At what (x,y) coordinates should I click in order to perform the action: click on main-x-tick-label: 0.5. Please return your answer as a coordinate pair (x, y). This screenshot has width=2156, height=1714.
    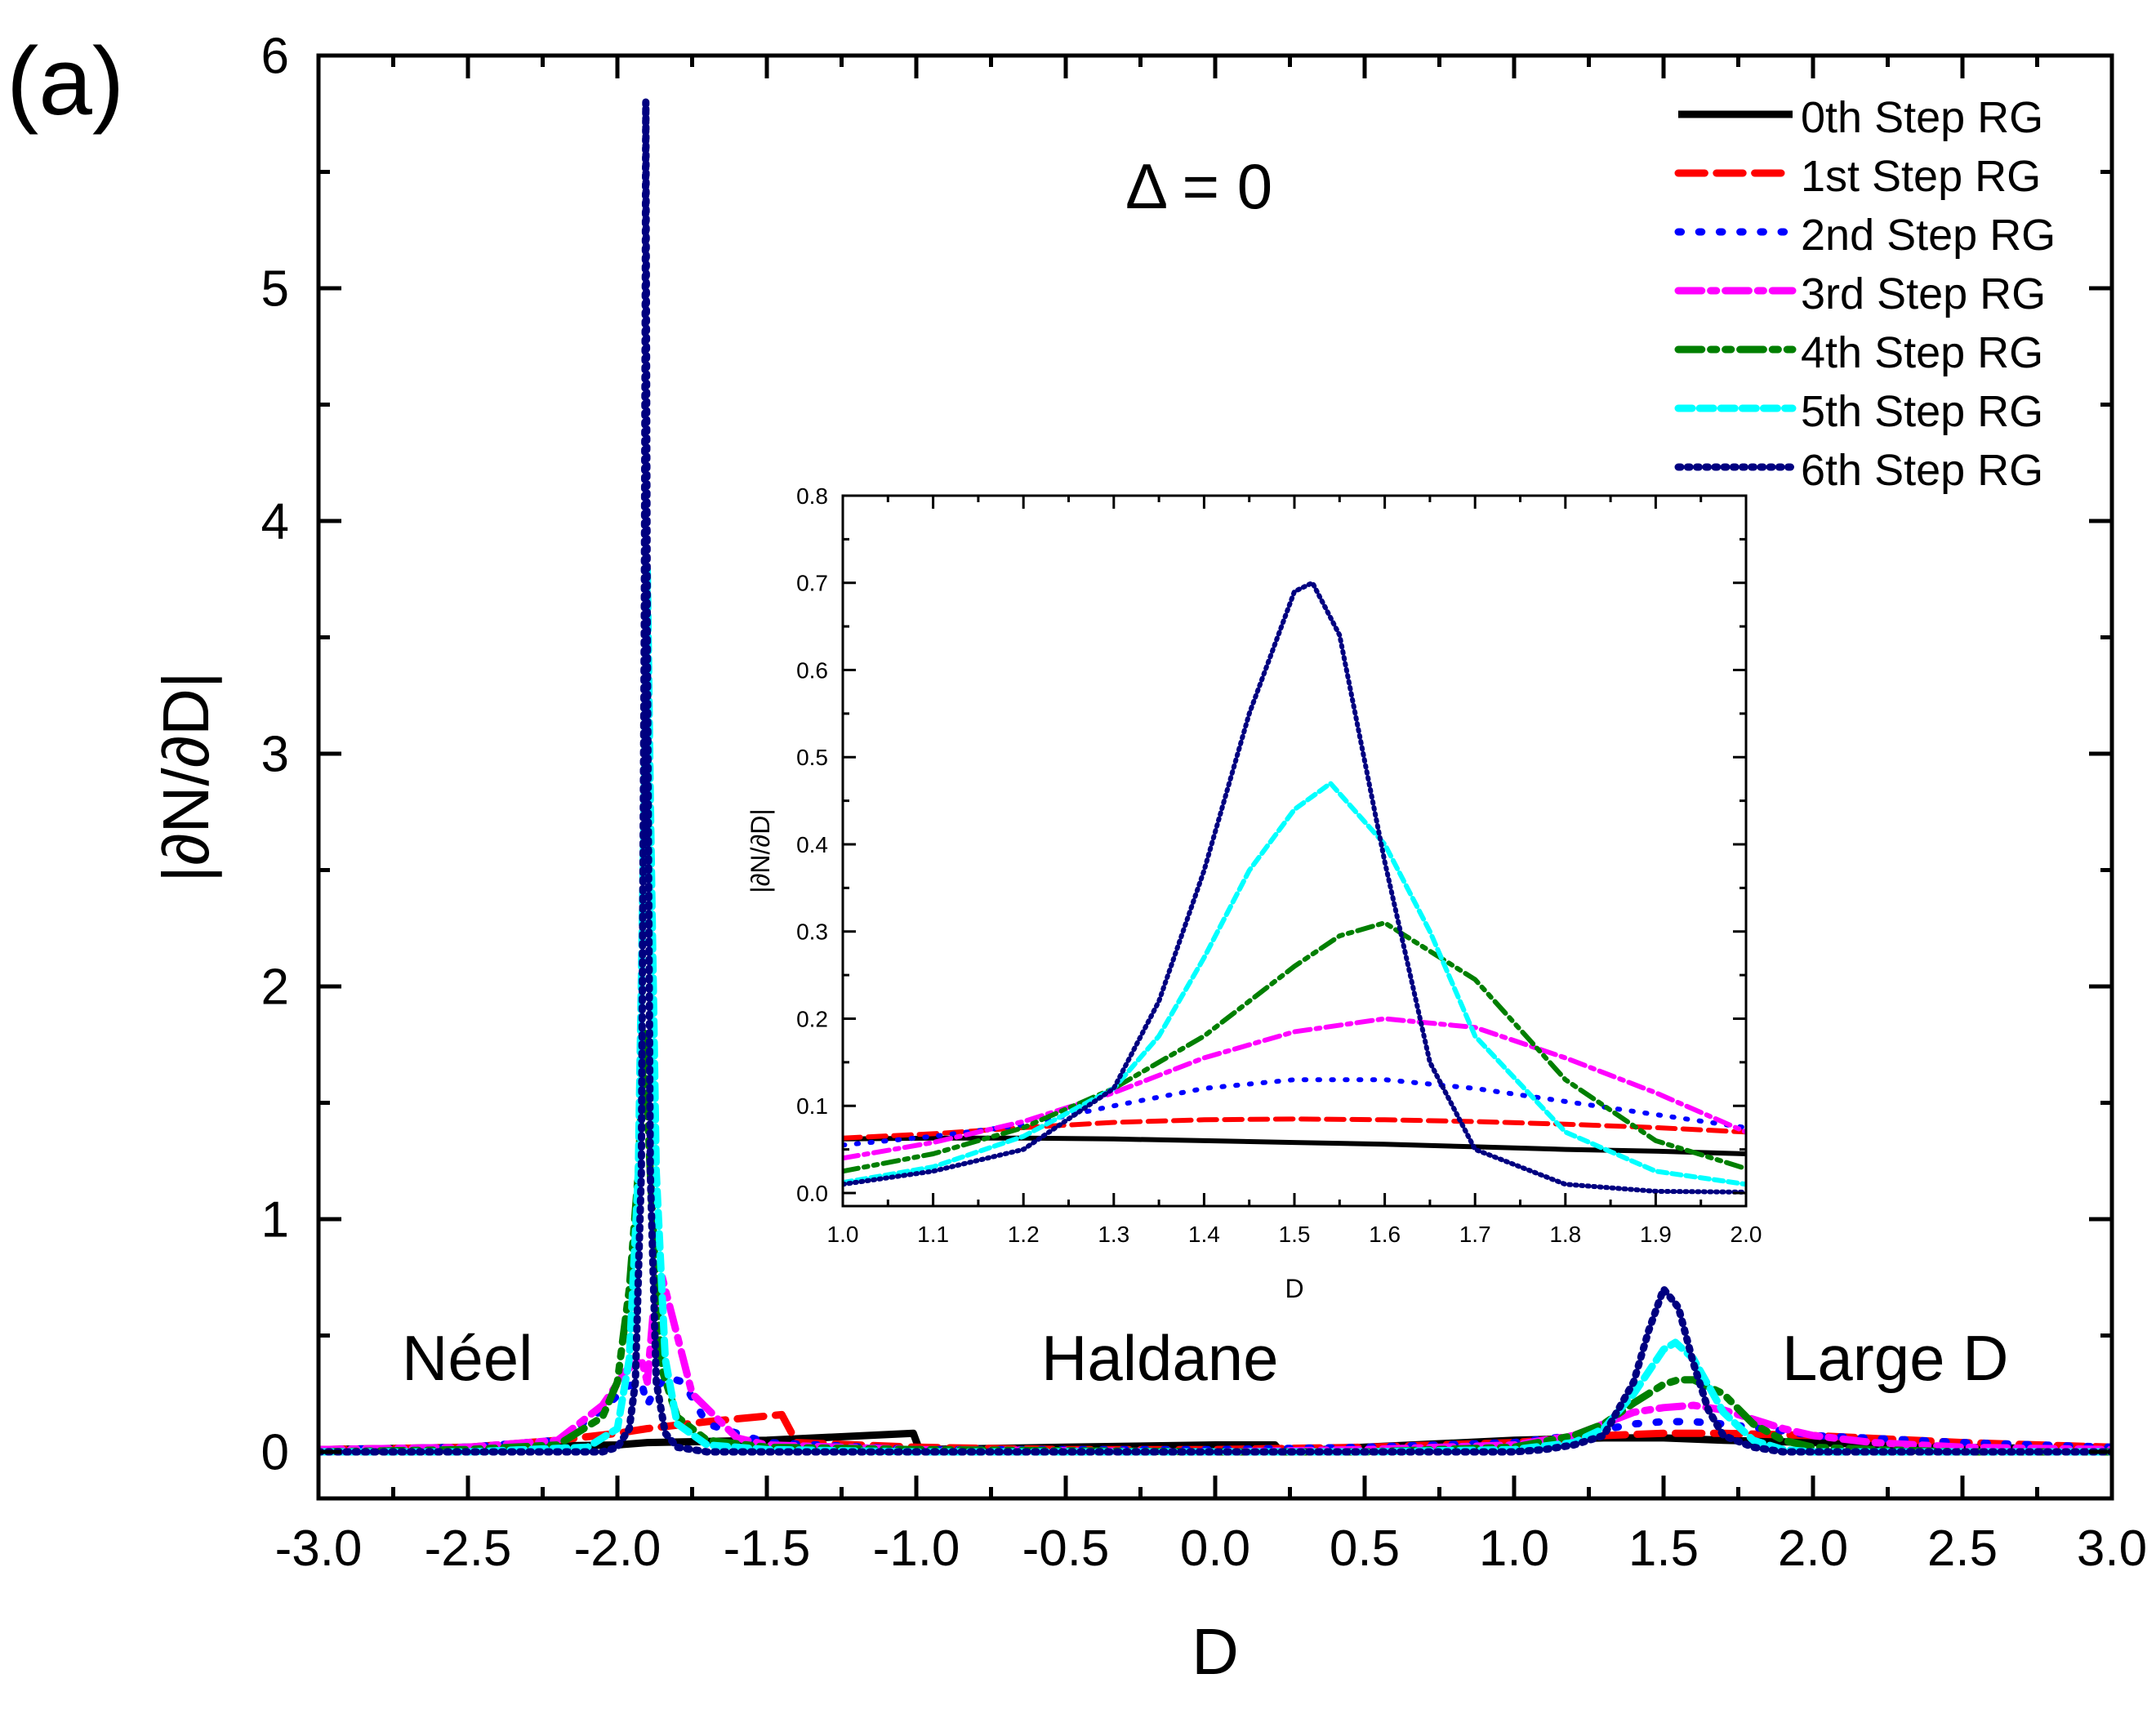
    Looking at the image, I should click on (1365, 1548).